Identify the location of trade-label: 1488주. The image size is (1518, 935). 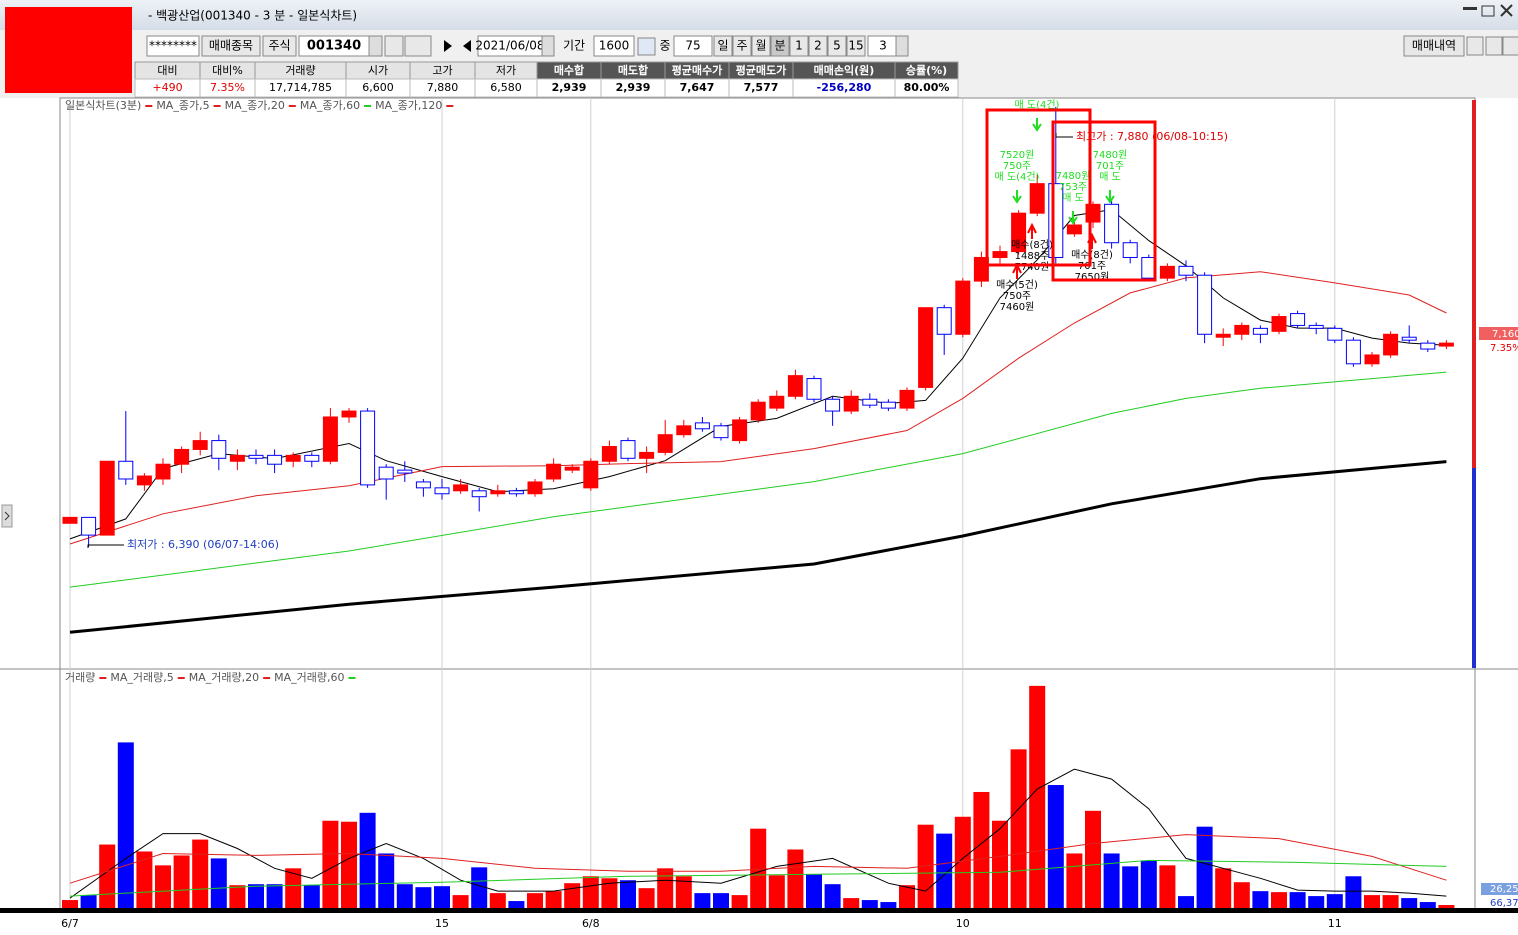
(1032, 256).